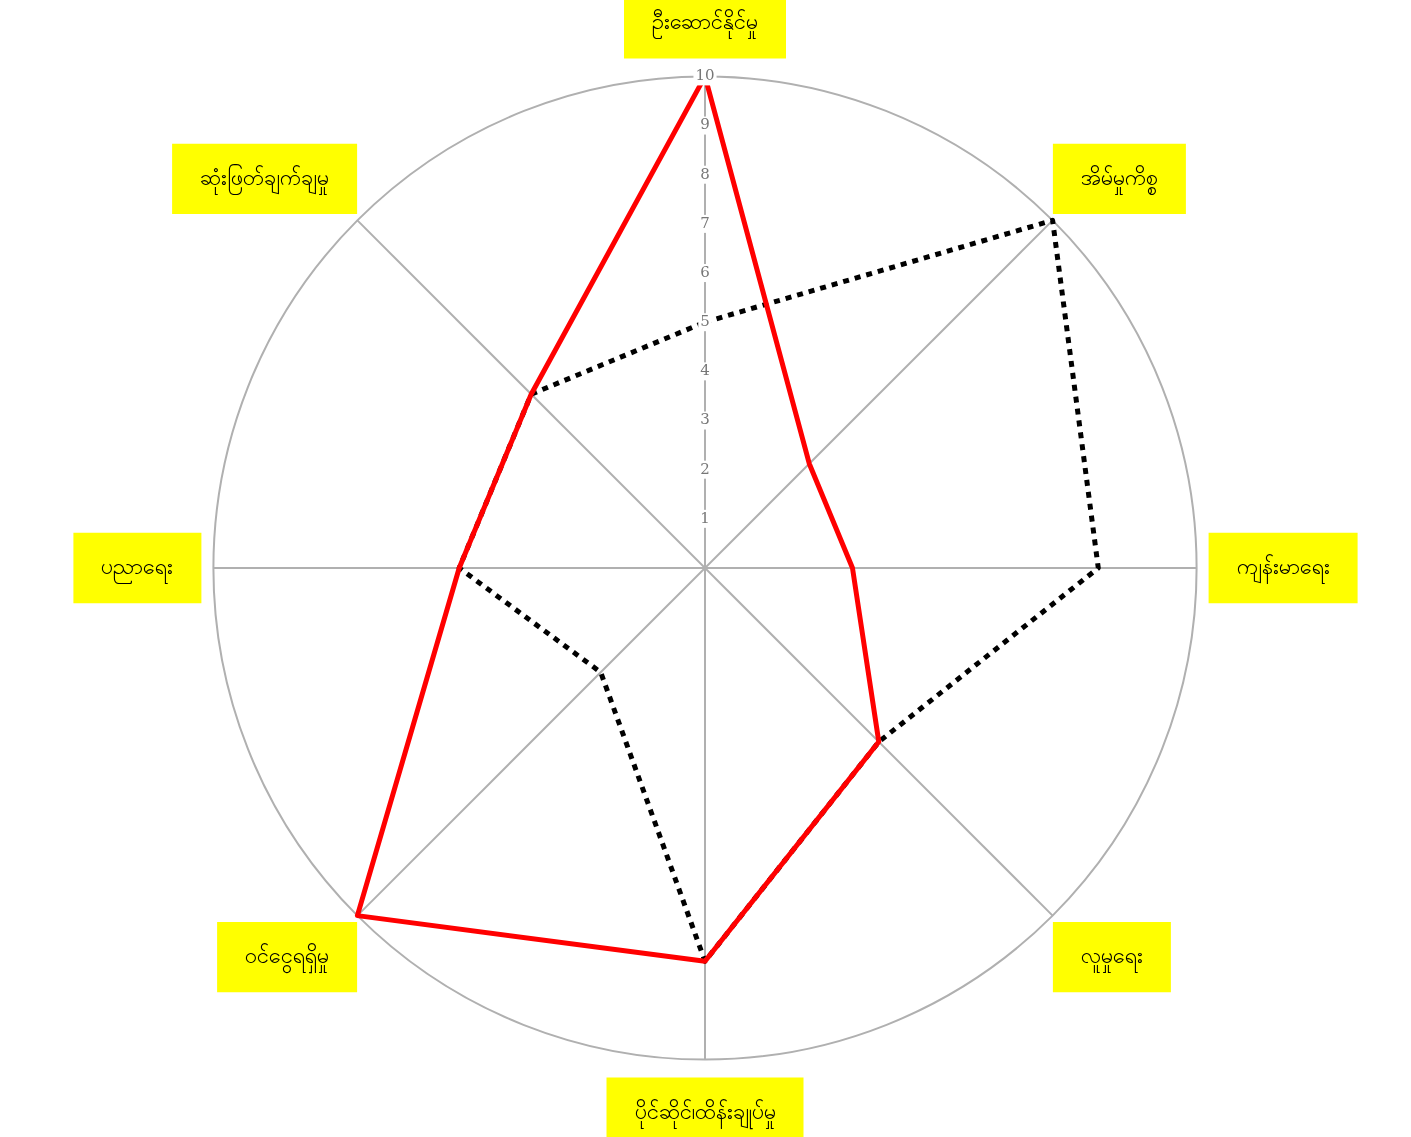 This screenshot has width=1411, height=1137. What do you see at coordinates (705, 468) in the screenshot?
I see `y-tick-label: 2` at bounding box center [705, 468].